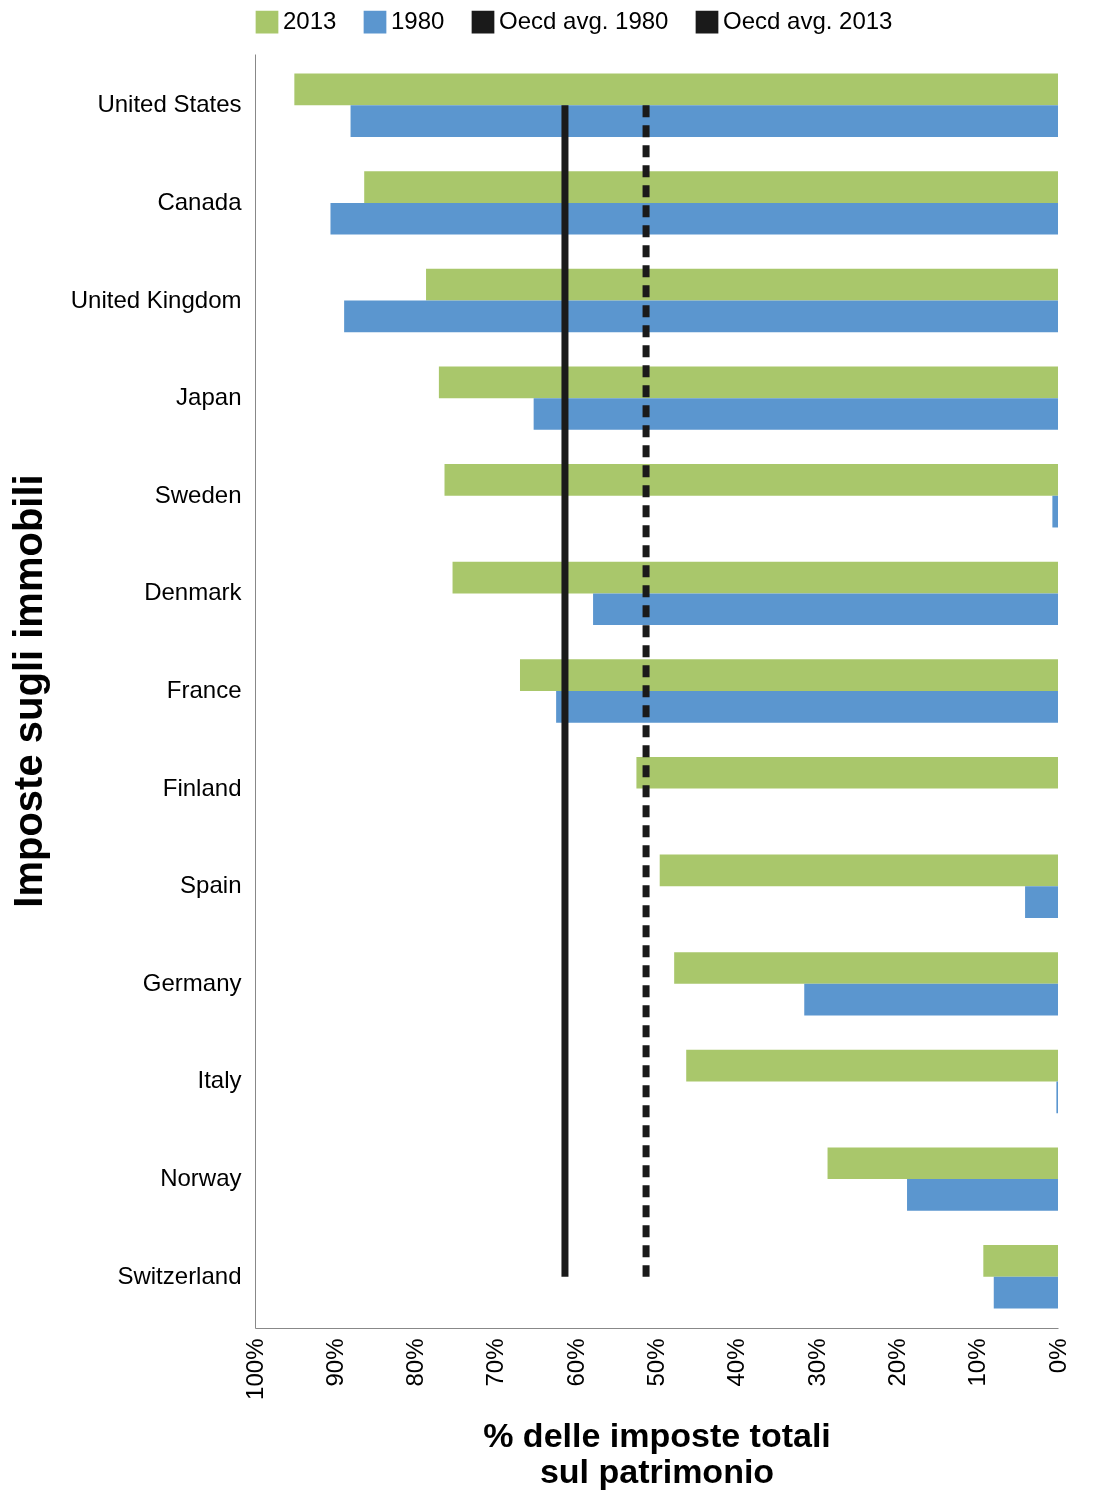 The height and width of the screenshot is (1506, 1096). Describe the element at coordinates (192, 982) in the screenshot. I see `y-tick-label: Germany` at that location.